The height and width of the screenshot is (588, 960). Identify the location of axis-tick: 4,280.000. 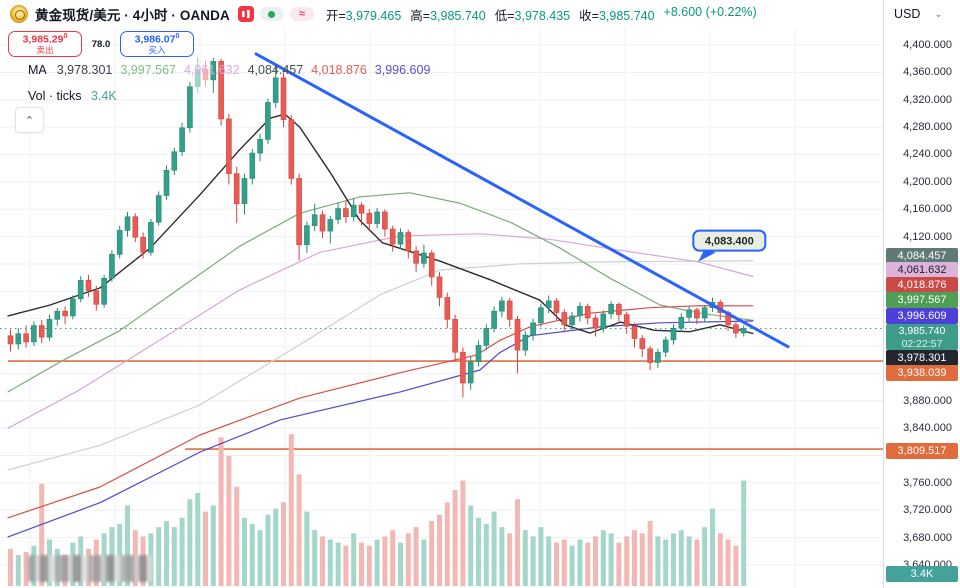
(927, 127).